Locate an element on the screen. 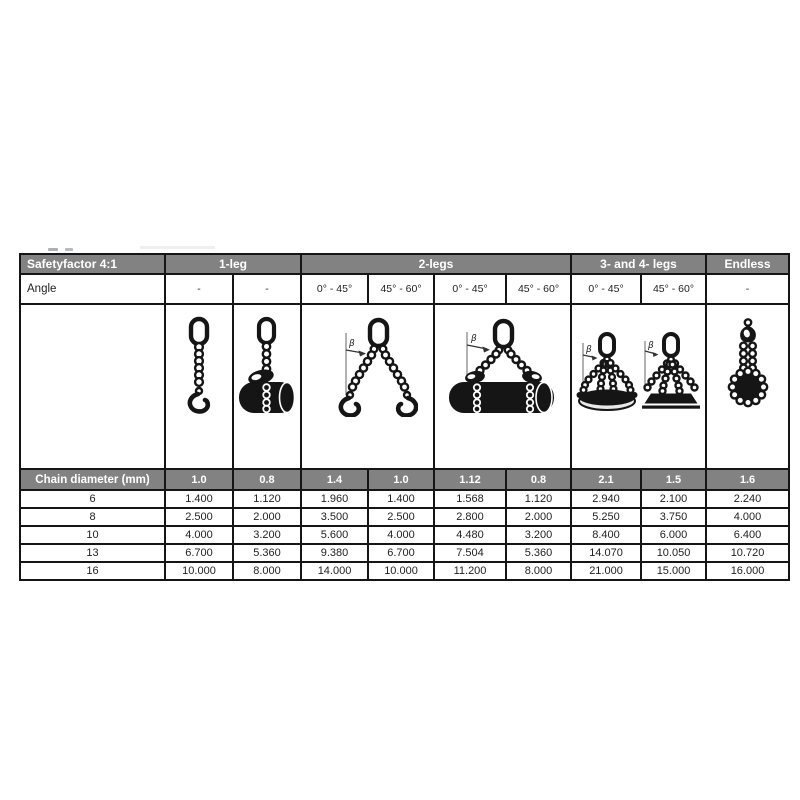  capacity-cell: 4.480 is located at coordinates (470, 535).